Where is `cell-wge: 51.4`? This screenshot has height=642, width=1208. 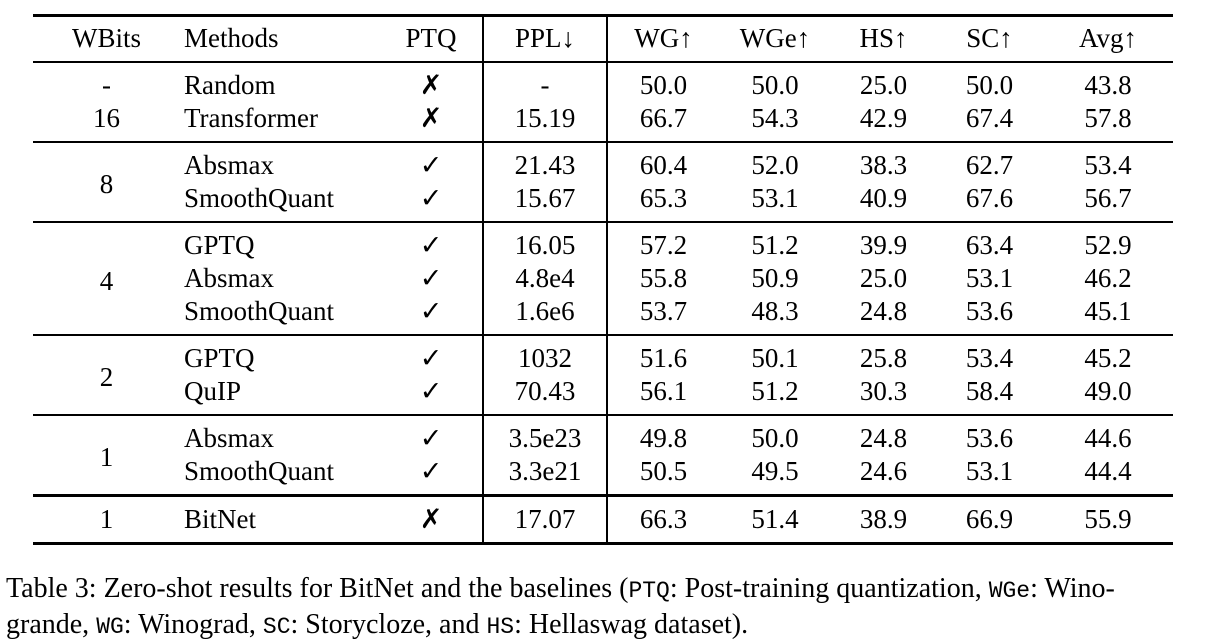
cell-wge: 51.4 is located at coordinates (775, 518).